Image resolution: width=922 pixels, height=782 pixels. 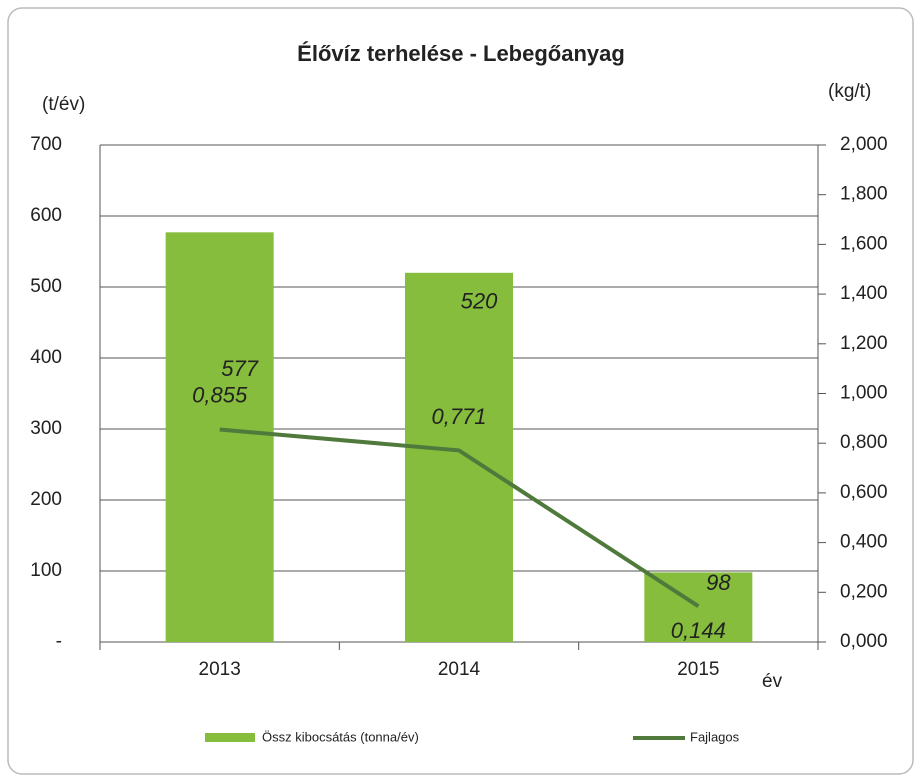 I want to click on y-tick-label: 100, so click(x=46, y=570).